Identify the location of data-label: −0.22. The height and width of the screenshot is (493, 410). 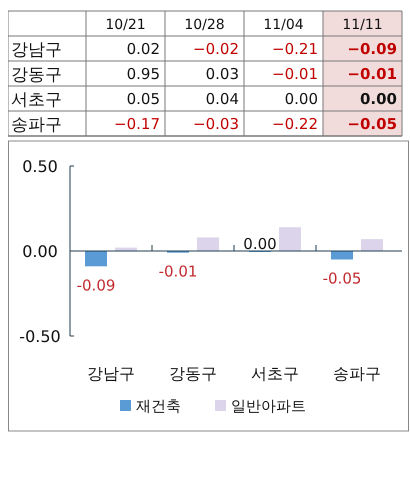
(295, 124).